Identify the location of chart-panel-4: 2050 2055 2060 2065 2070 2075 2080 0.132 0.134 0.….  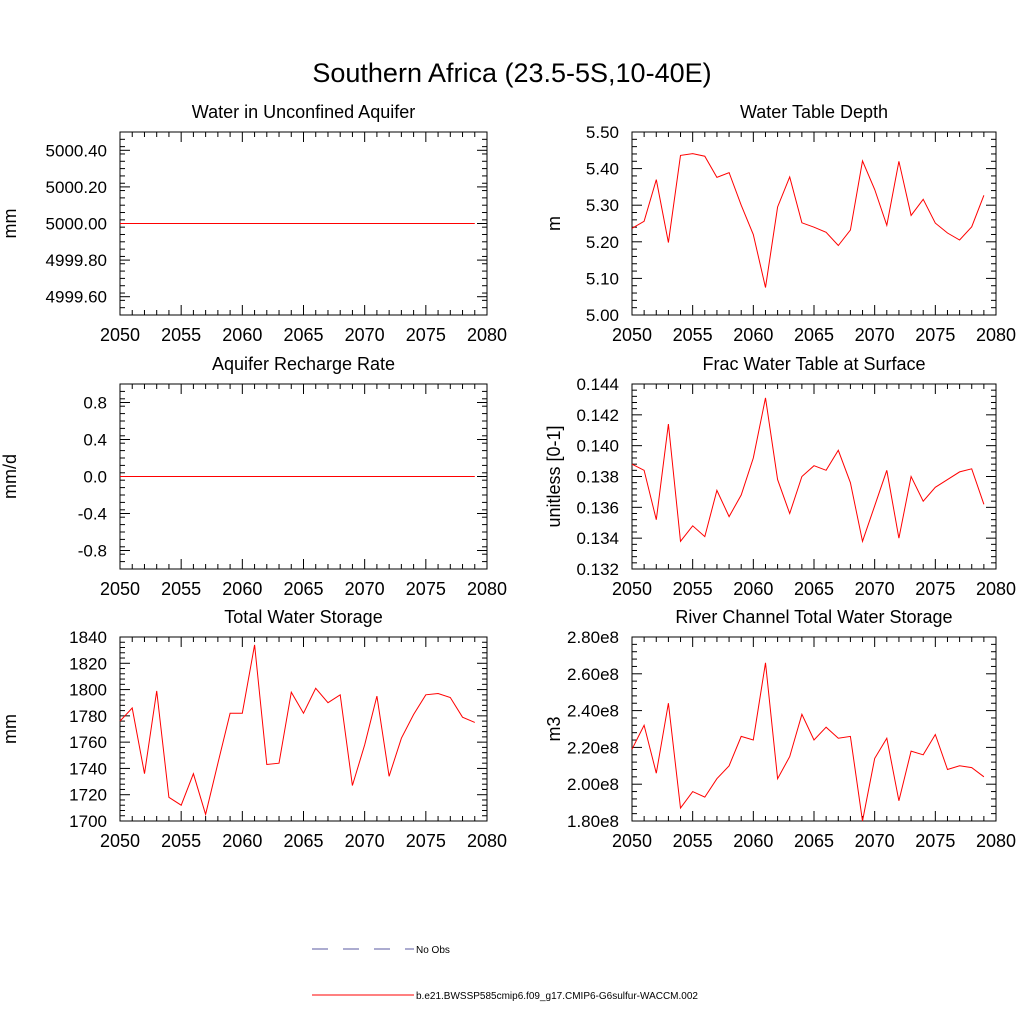
(780, 476).